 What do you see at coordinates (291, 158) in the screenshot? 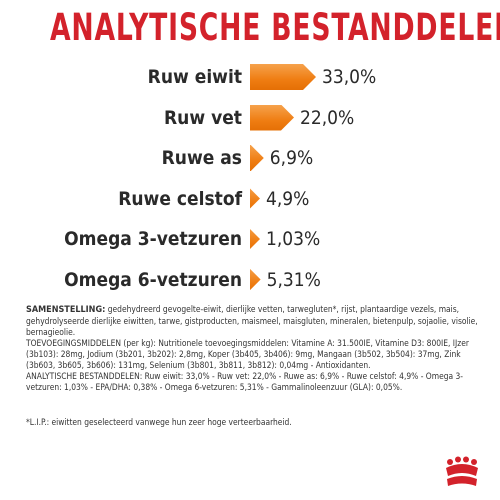
I see `nutrient-value: 6,9%` at bounding box center [291, 158].